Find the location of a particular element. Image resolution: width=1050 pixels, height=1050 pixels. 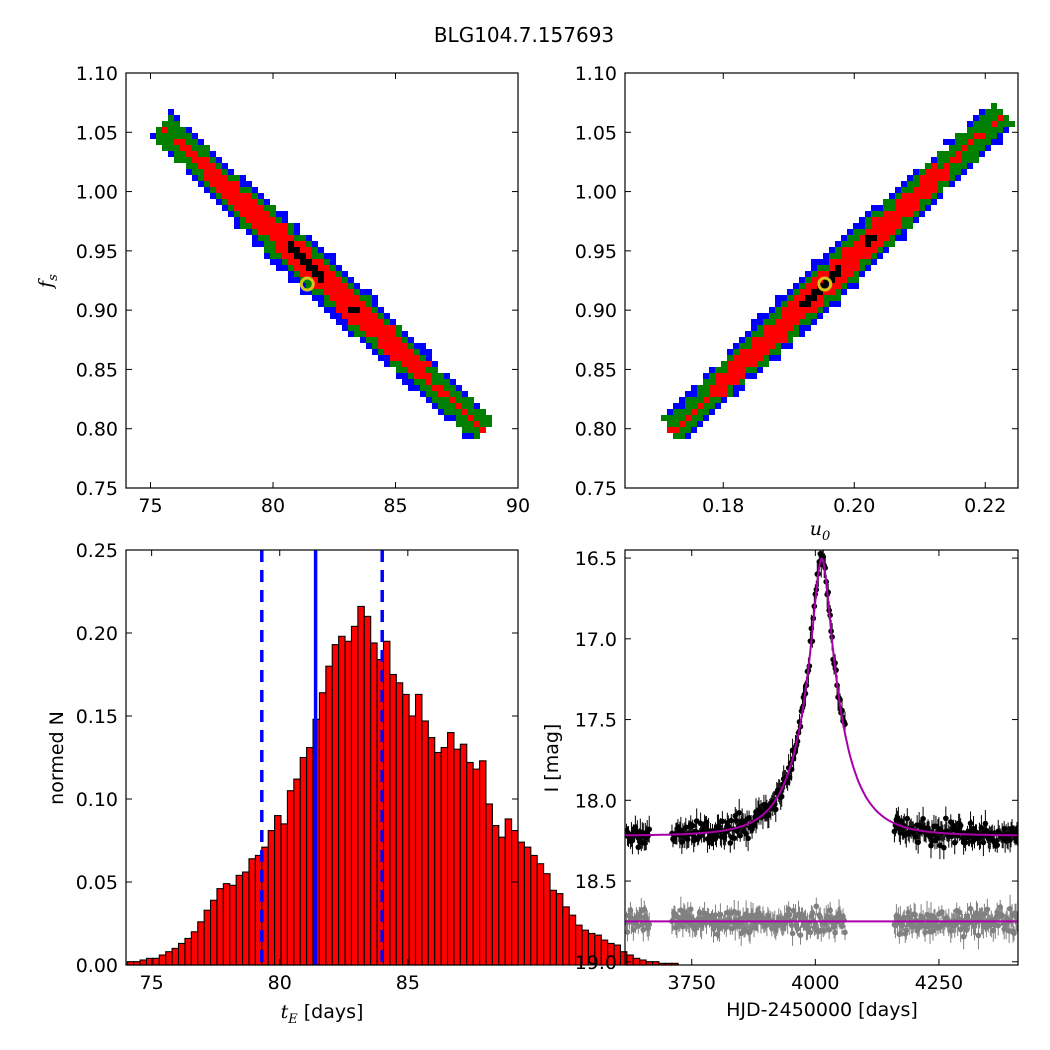

y-tick-label: 0.10 is located at coordinates (97, 800).